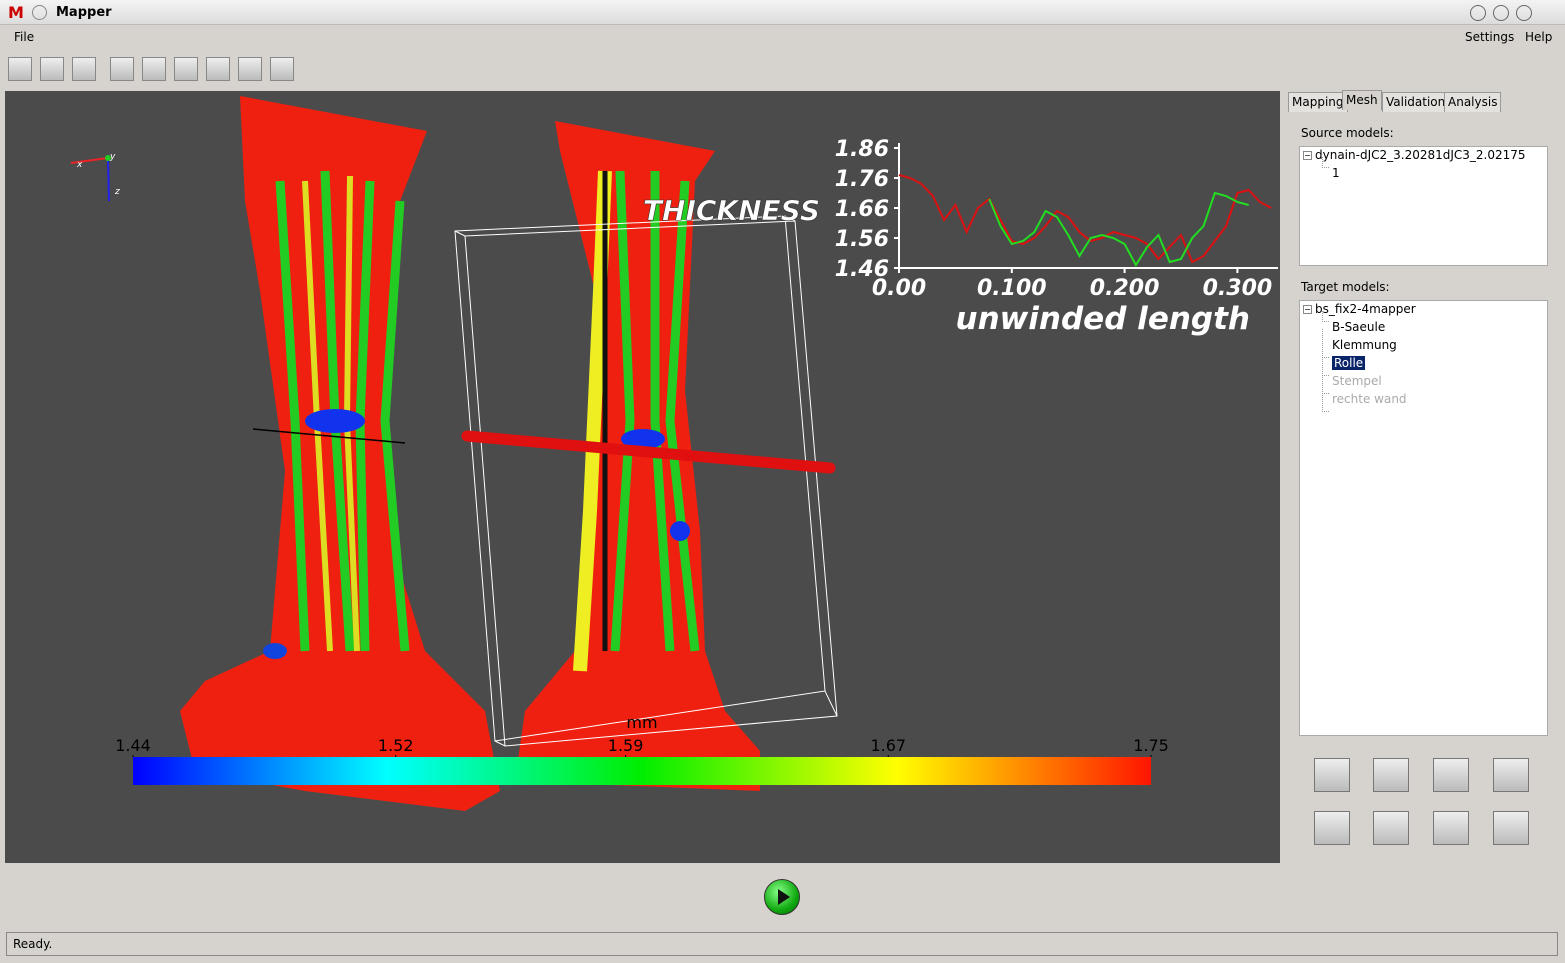 The height and width of the screenshot is (963, 1565). I want to click on tree-item: 1, so click(1336, 173).